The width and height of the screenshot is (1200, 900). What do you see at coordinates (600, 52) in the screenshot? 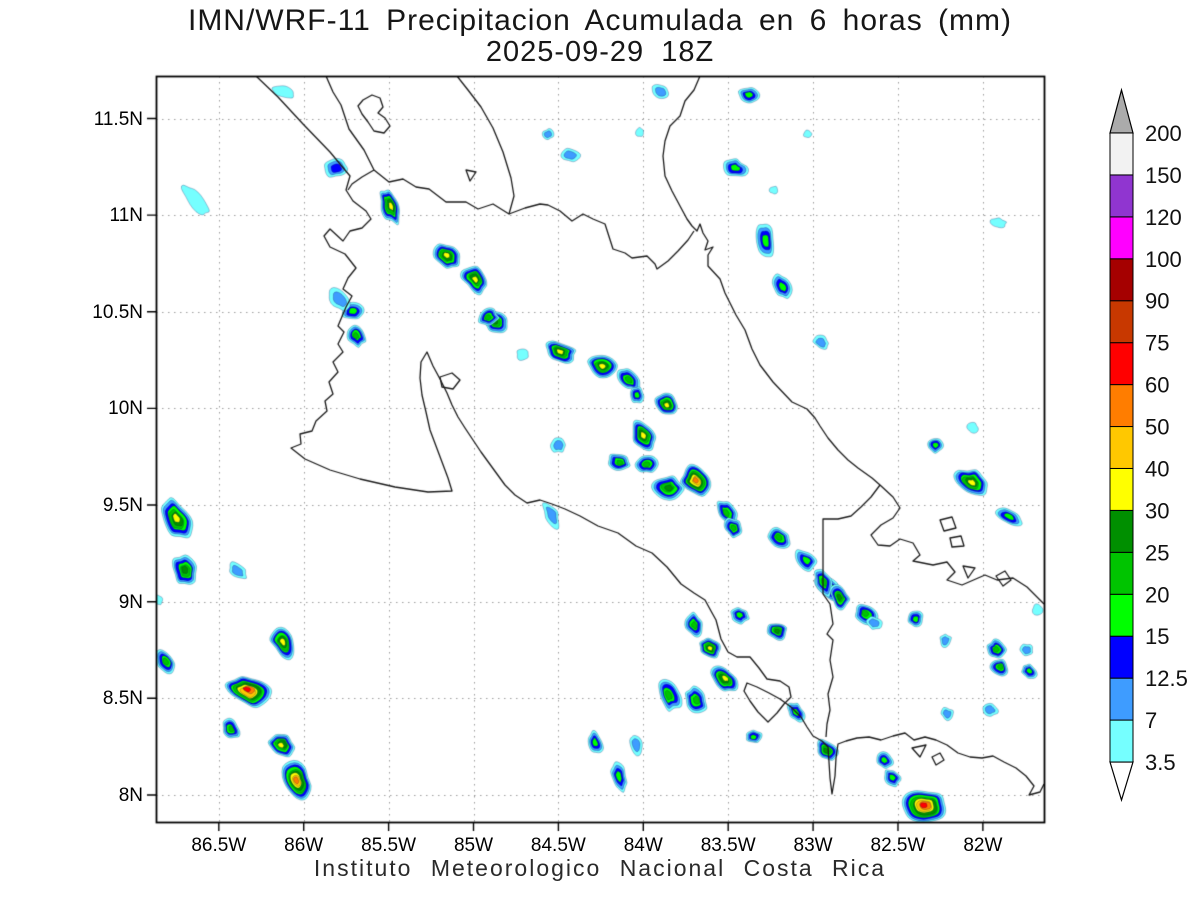
I see `chart-subtitle-datetime: 2025-09-29 18Z` at bounding box center [600, 52].